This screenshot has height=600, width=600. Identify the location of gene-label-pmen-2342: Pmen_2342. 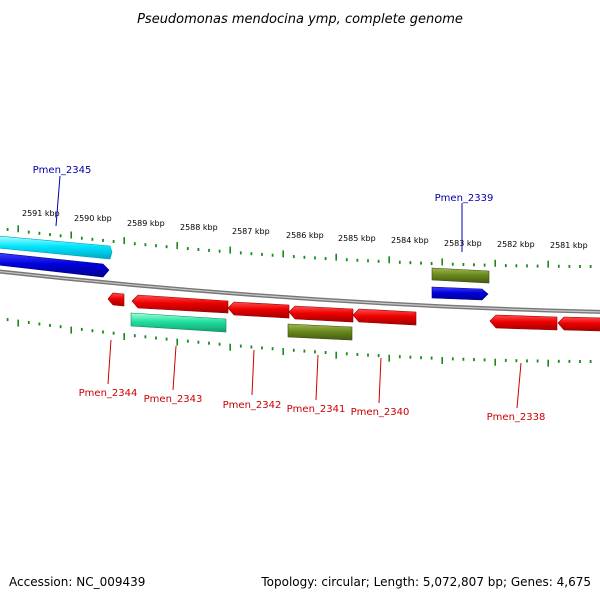
(252, 405).